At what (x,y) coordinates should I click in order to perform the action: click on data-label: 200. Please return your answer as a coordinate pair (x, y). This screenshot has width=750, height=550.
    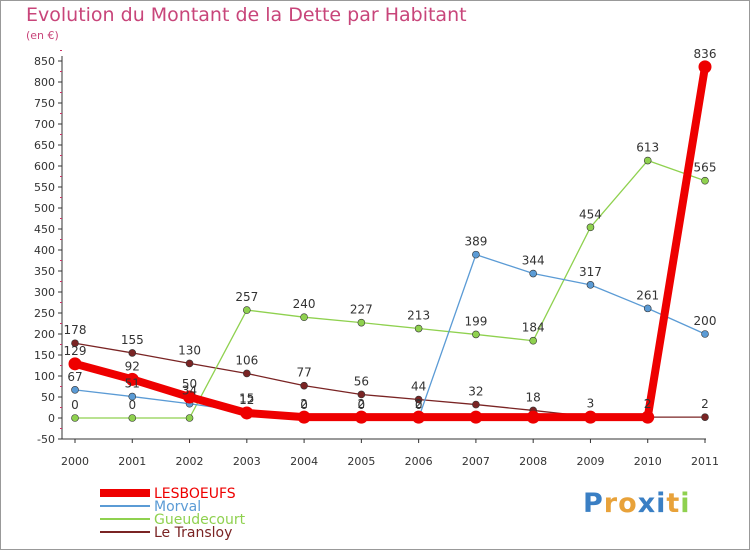
    Looking at the image, I should click on (705, 321).